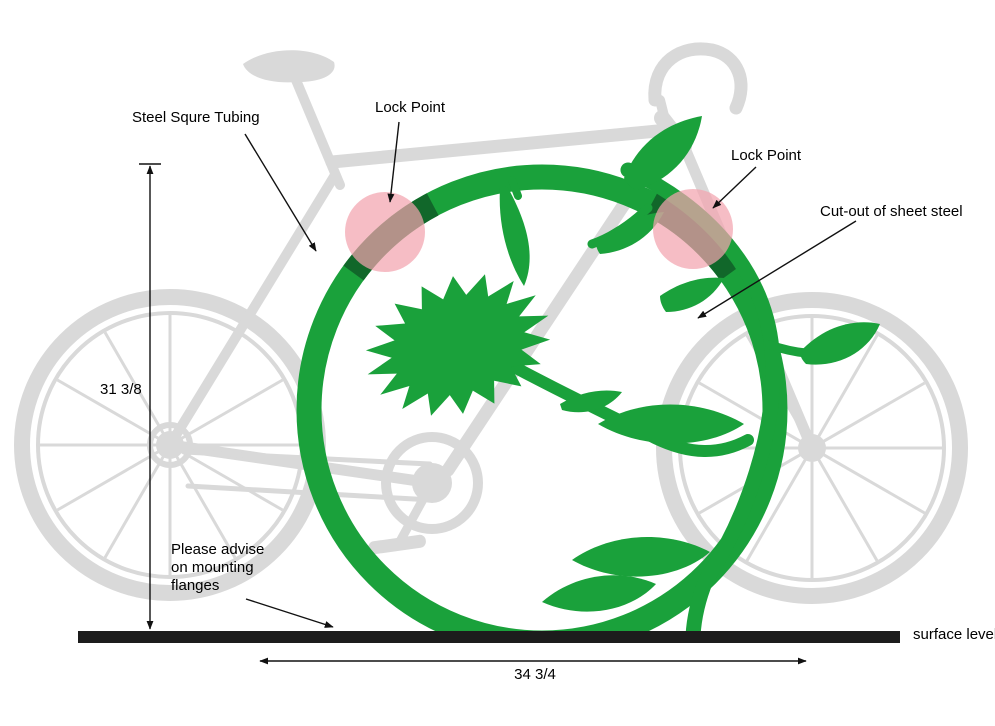 This screenshot has width=995, height=726. I want to click on leaf-top-right, so click(663, 153).